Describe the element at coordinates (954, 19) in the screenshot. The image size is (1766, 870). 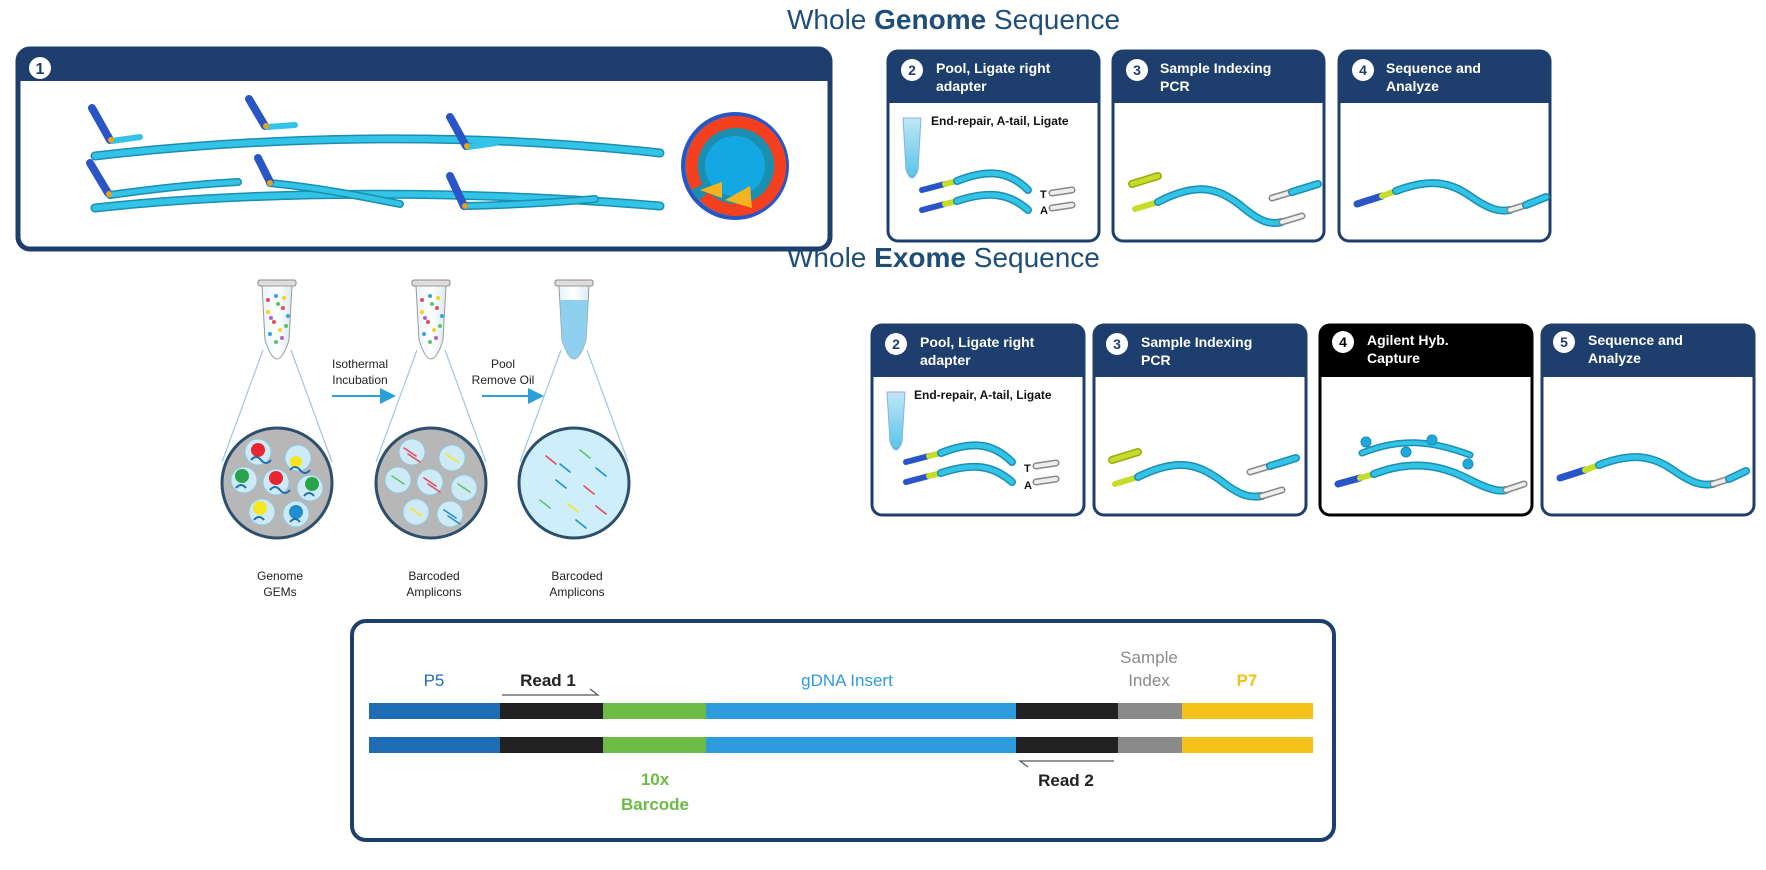
I see `wgs-title: Whole Genome Sequence` at that location.